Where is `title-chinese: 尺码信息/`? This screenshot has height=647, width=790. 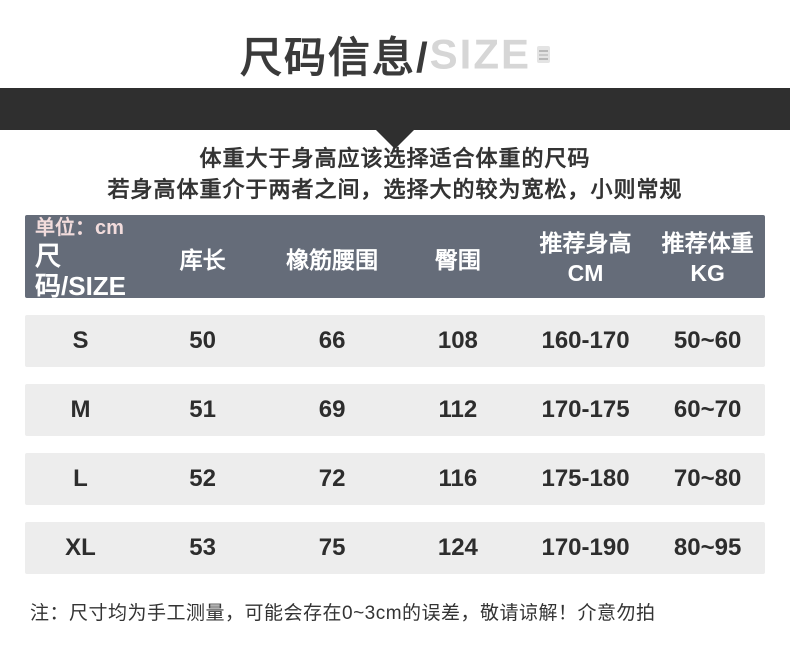 title-chinese: 尺码信息/ is located at coordinates (334, 57).